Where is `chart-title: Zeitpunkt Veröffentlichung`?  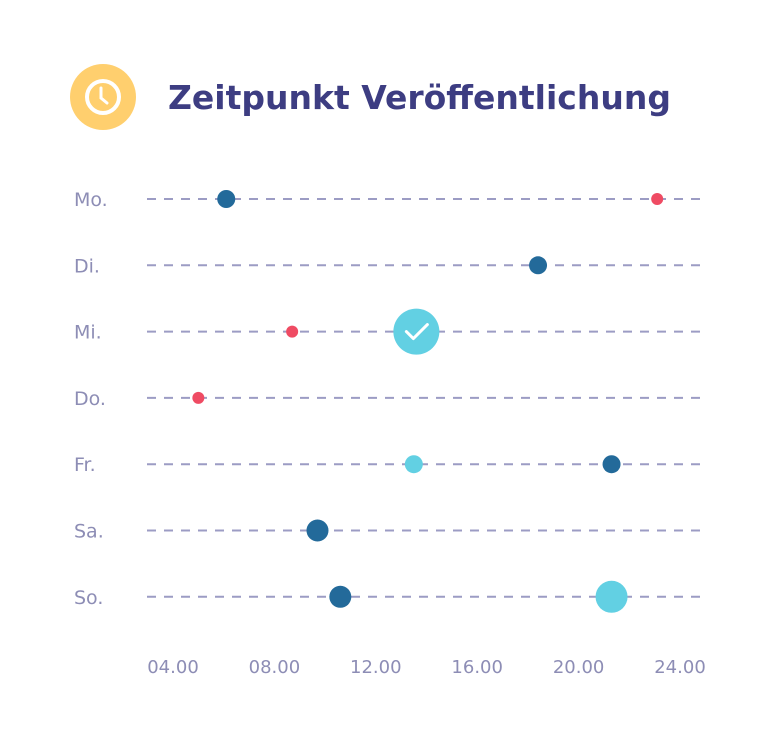 chart-title: Zeitpunkt Veröffentlichung is located at coordinates (419, 97).